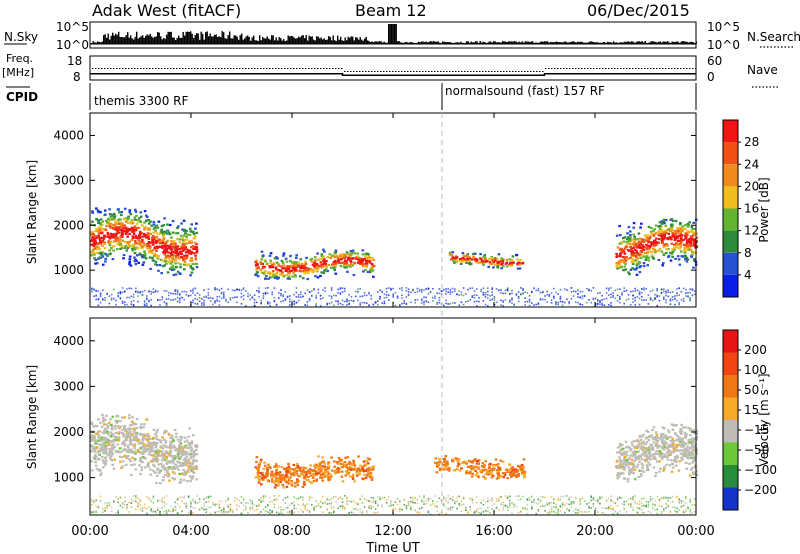 The height and width of the screenshot is (554, 800). I want to click on colorbar-tick-label: 12, so click(751, 231).